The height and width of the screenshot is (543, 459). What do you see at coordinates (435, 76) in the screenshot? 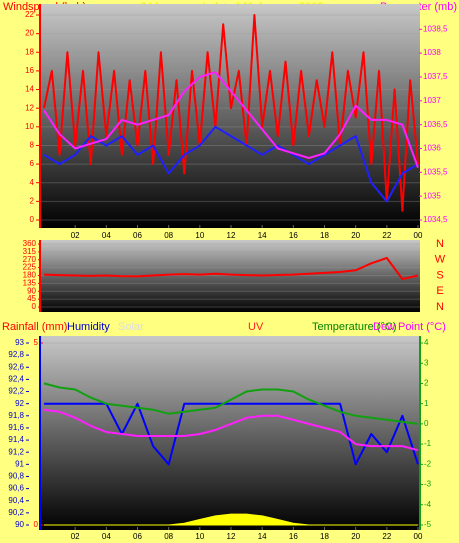
I see `y2-tick-label: 1037,5` at bounding box center [435, 76].